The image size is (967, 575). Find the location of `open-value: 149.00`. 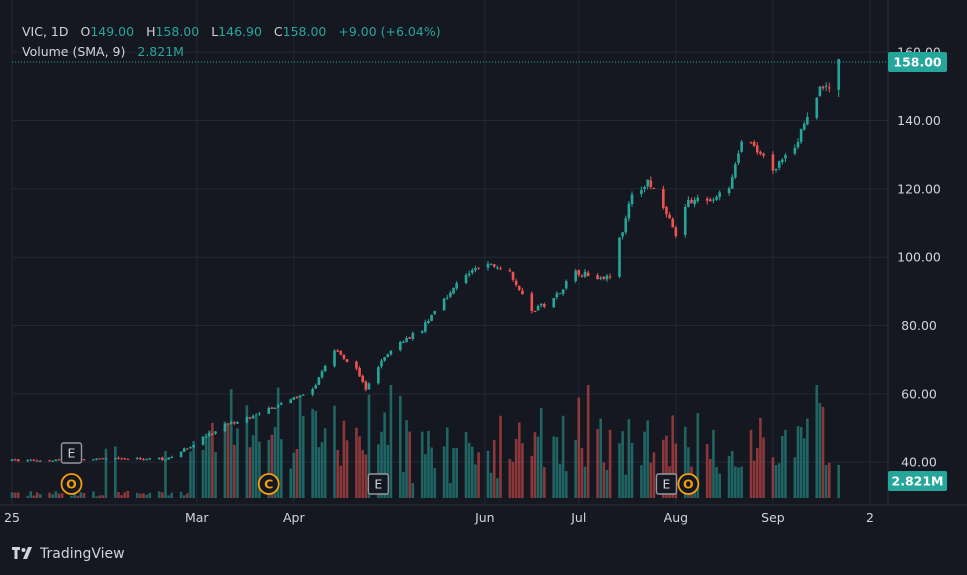

open-value: 149.00 is located at coordinates (112, 31).